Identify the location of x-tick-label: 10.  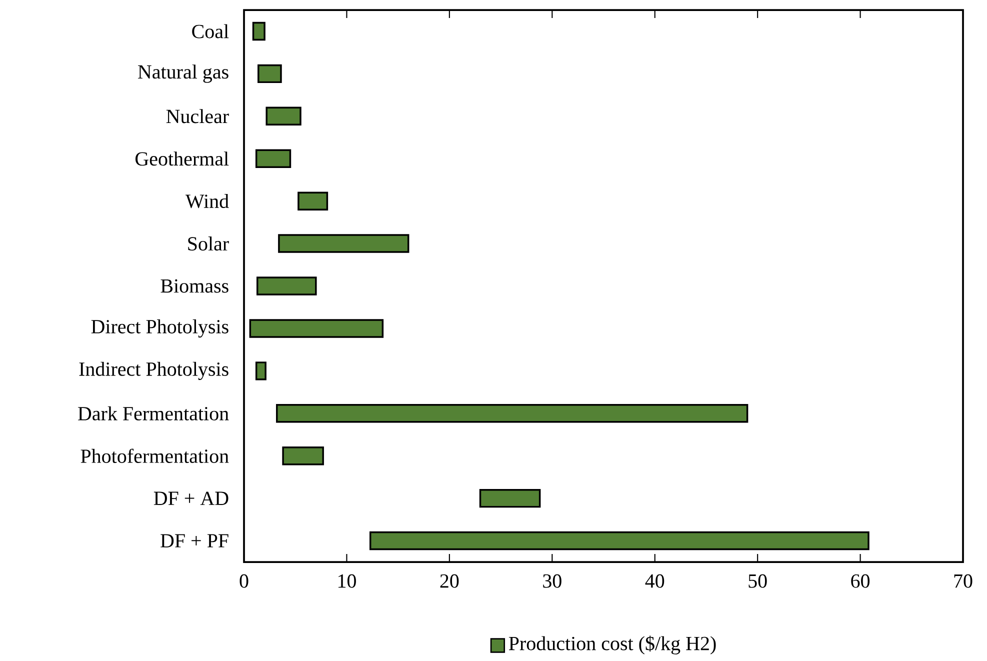
(347, 581).